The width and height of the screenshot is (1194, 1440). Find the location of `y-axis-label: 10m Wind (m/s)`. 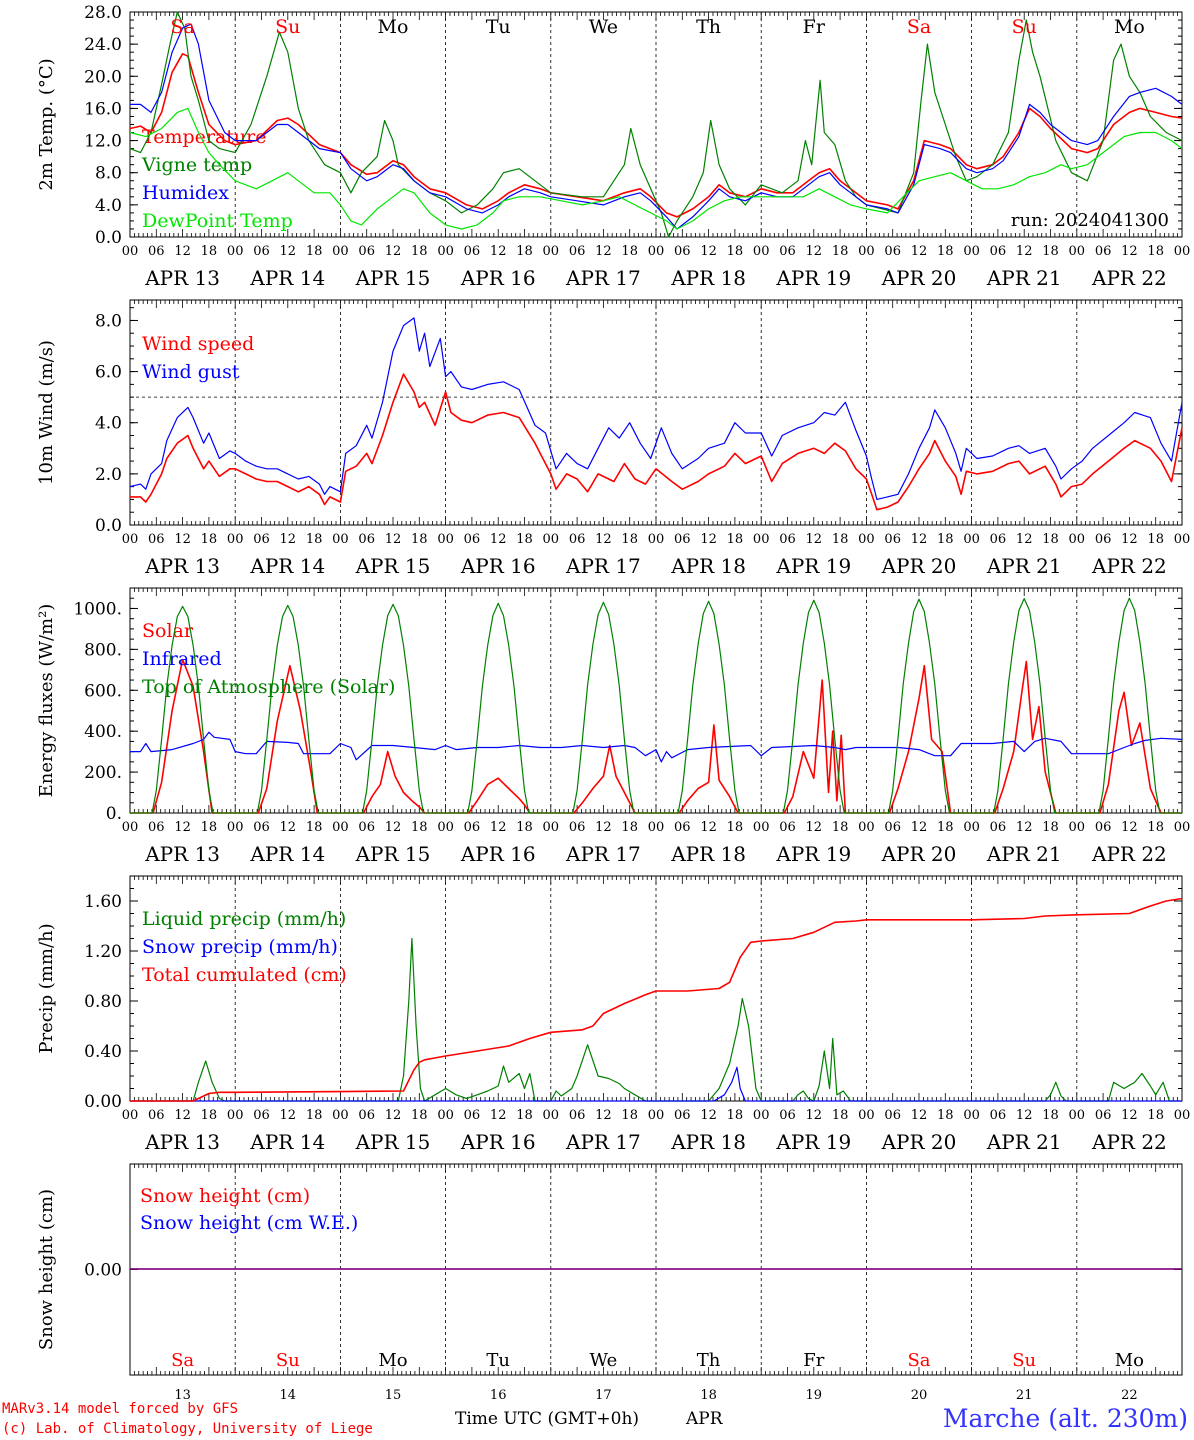

y-axis-label: 10m Wind (m/s) is located at coordinates (46, 412).